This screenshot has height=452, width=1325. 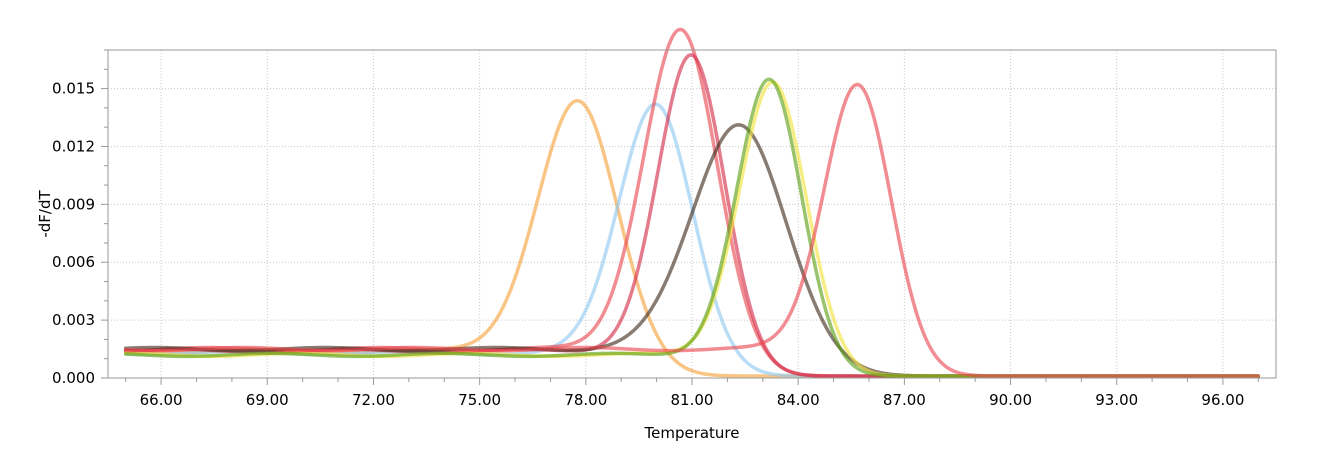 I want to click on x-tick-label: 93.00, so click(x=1116, y=400).